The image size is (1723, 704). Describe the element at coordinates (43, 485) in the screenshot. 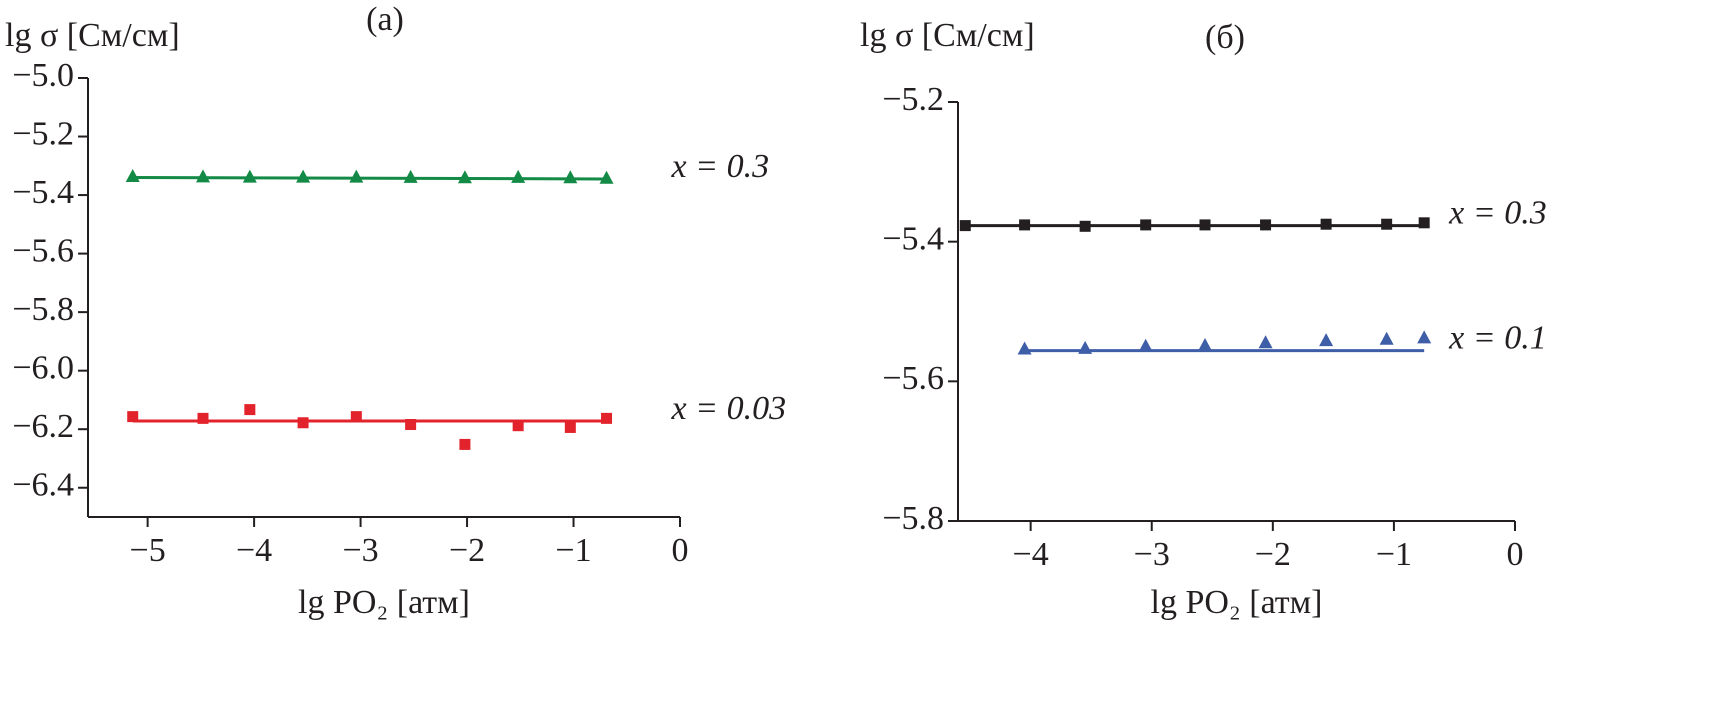

I see `y-tick-label: −6.4` at that location.